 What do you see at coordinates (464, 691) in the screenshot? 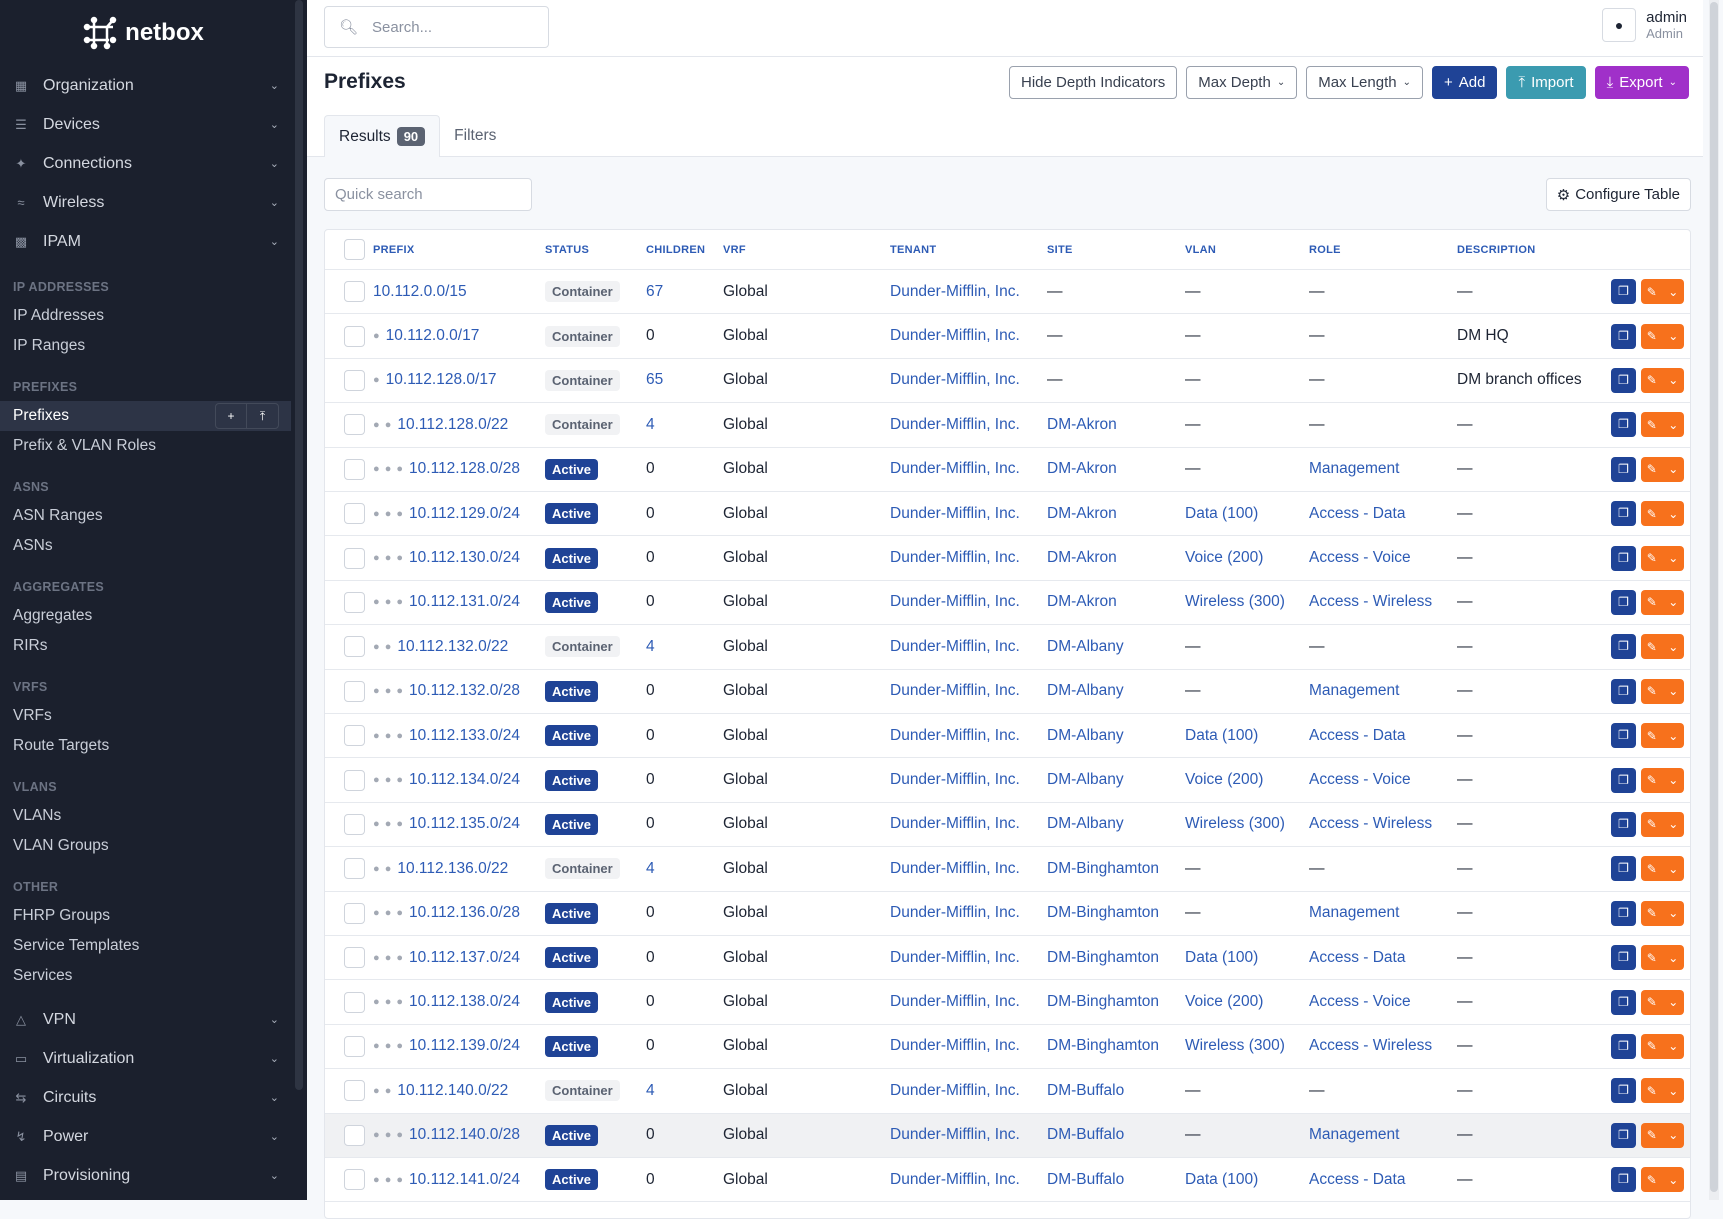
I see `prefix-link: 10.112.132.0/28` at bounding box center [464, 691].